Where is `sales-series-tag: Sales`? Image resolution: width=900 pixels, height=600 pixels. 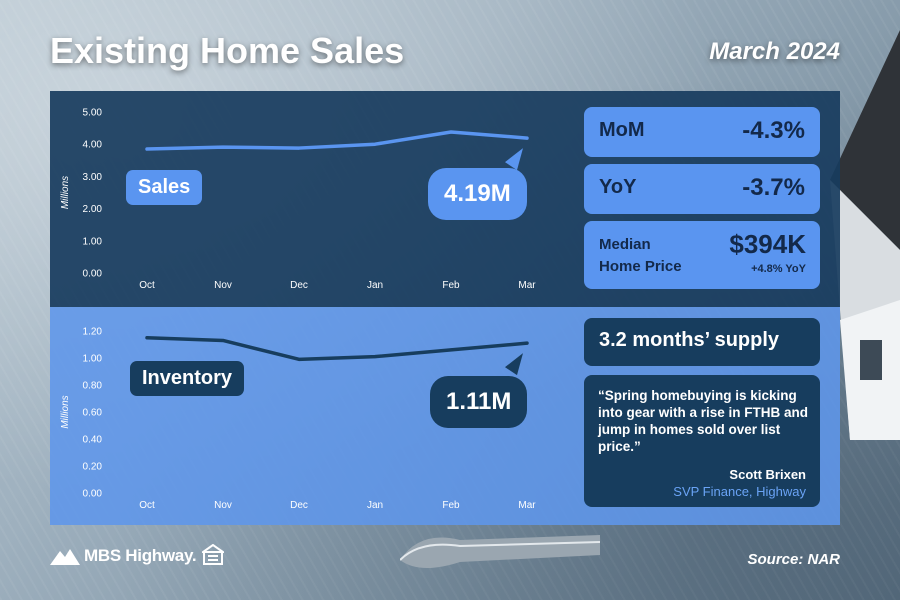
sales-series-tag: Sales is located at coordinates (164, 187).